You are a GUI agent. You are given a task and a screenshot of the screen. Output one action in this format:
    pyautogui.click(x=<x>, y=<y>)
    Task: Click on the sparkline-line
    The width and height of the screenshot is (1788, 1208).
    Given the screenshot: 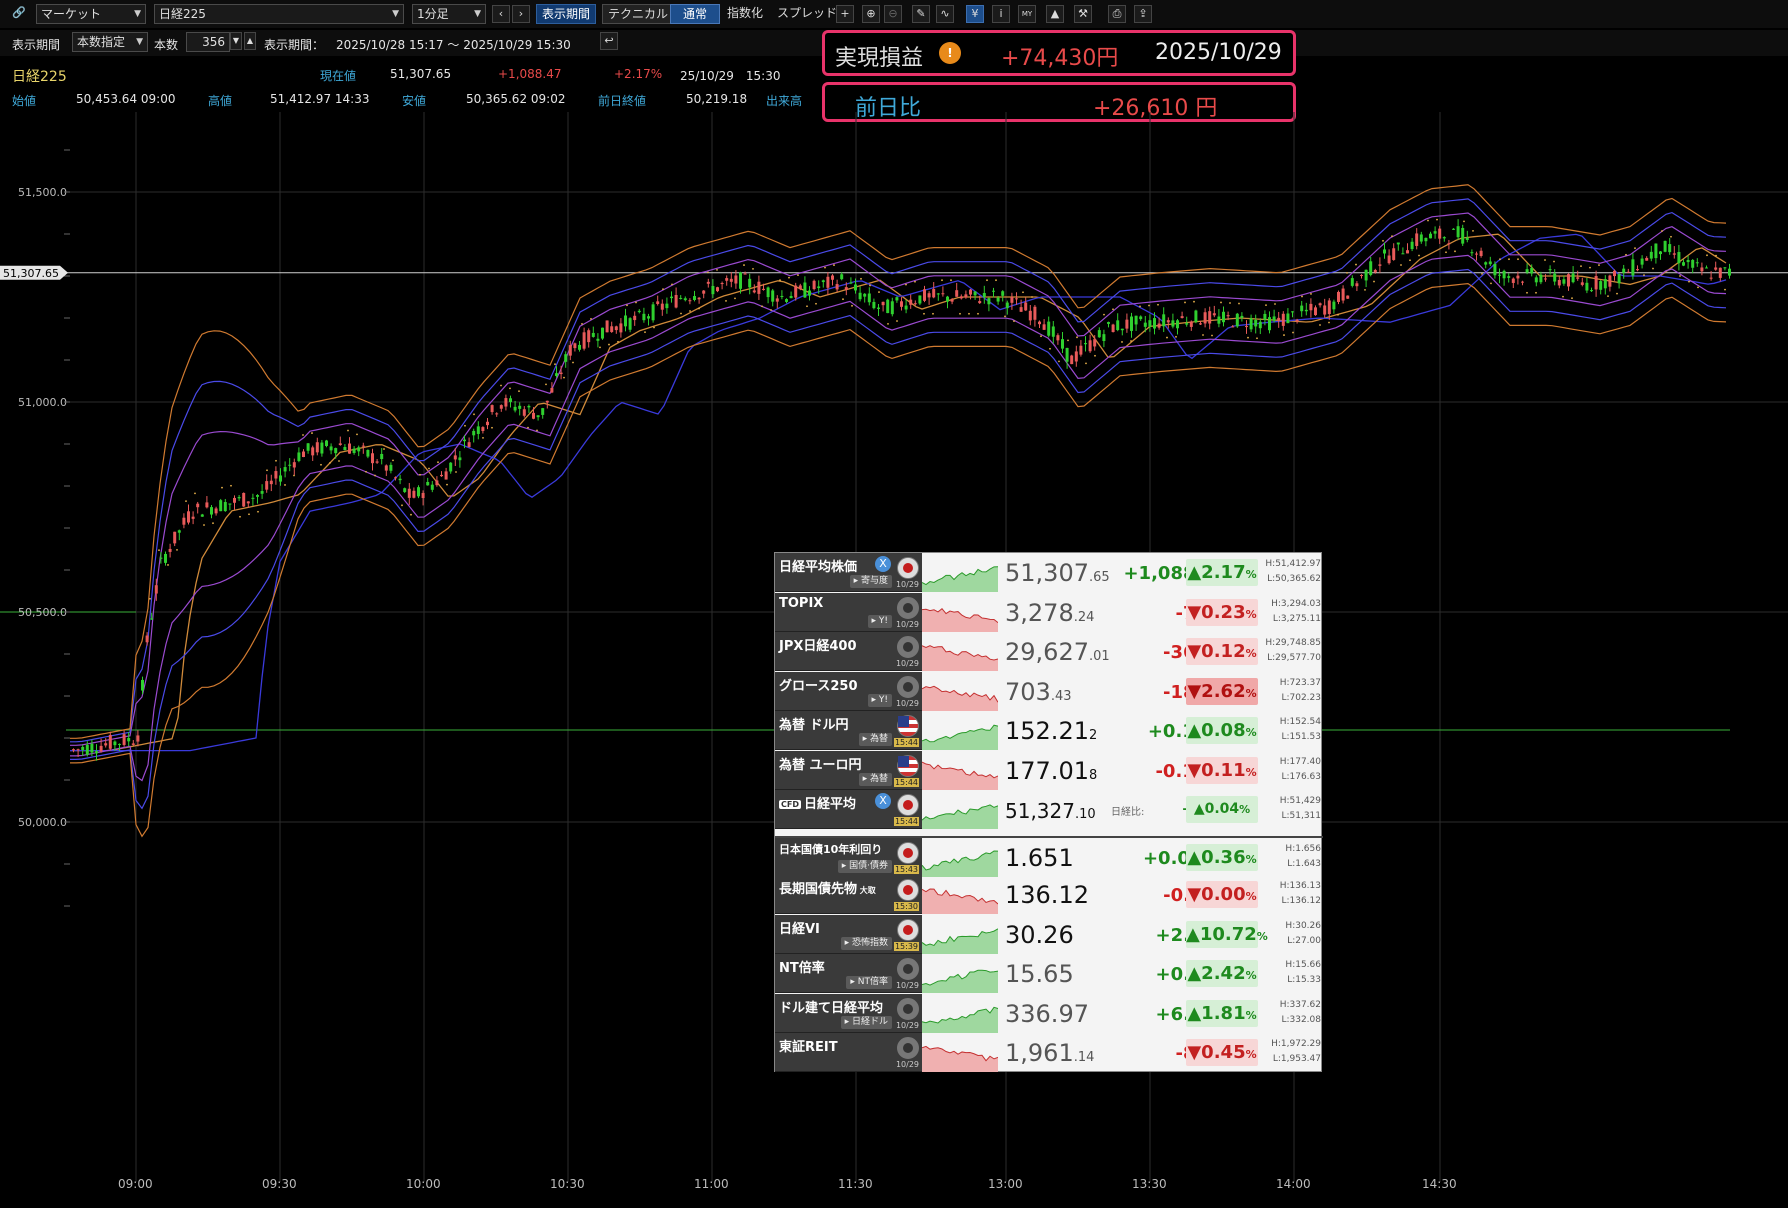 What is the action you would take?
    pyautogui.click(x=960, y=1053)
    